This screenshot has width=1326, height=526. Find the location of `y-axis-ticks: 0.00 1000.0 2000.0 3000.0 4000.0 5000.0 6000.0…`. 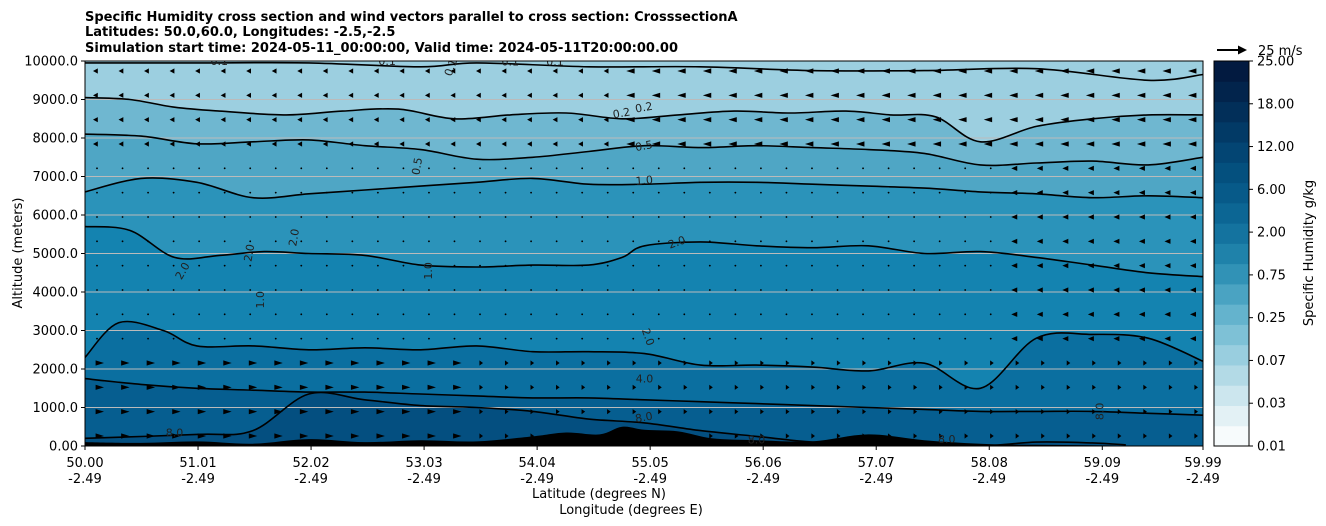

y-axis-ticks: 0.00 1000.0 2000.0 3000.0 4000.0 5000.0 6000.0… is located at coordinates (54, 255).